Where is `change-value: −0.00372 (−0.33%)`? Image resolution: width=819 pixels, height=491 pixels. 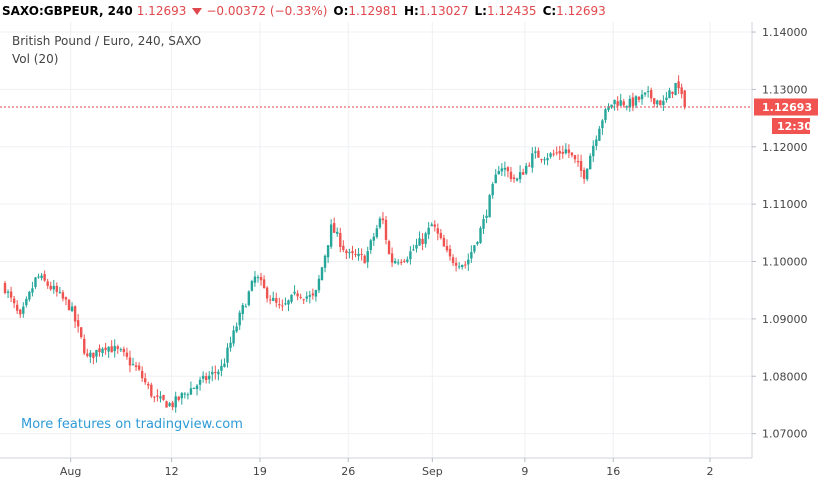 change-value: −0.00372 (−0.33%) is located at coordinates (267, 11).